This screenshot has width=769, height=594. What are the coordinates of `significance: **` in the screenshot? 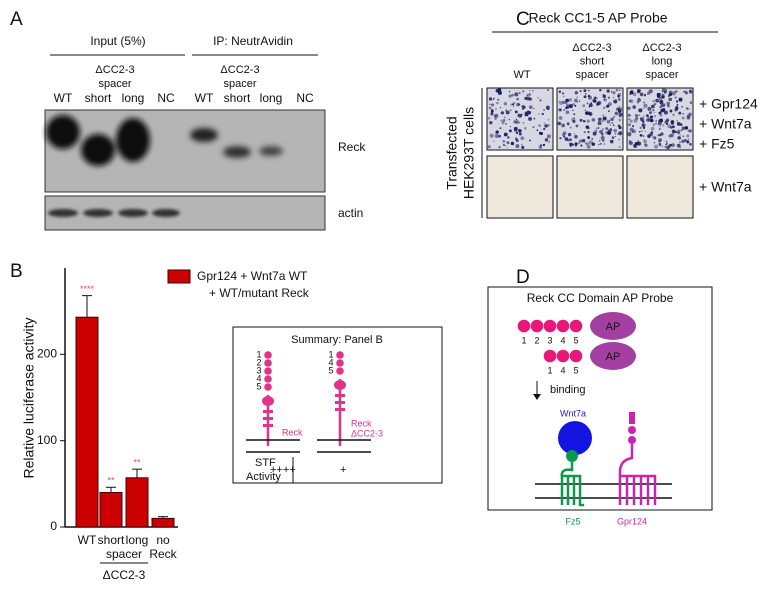 It's located at (111, 481).